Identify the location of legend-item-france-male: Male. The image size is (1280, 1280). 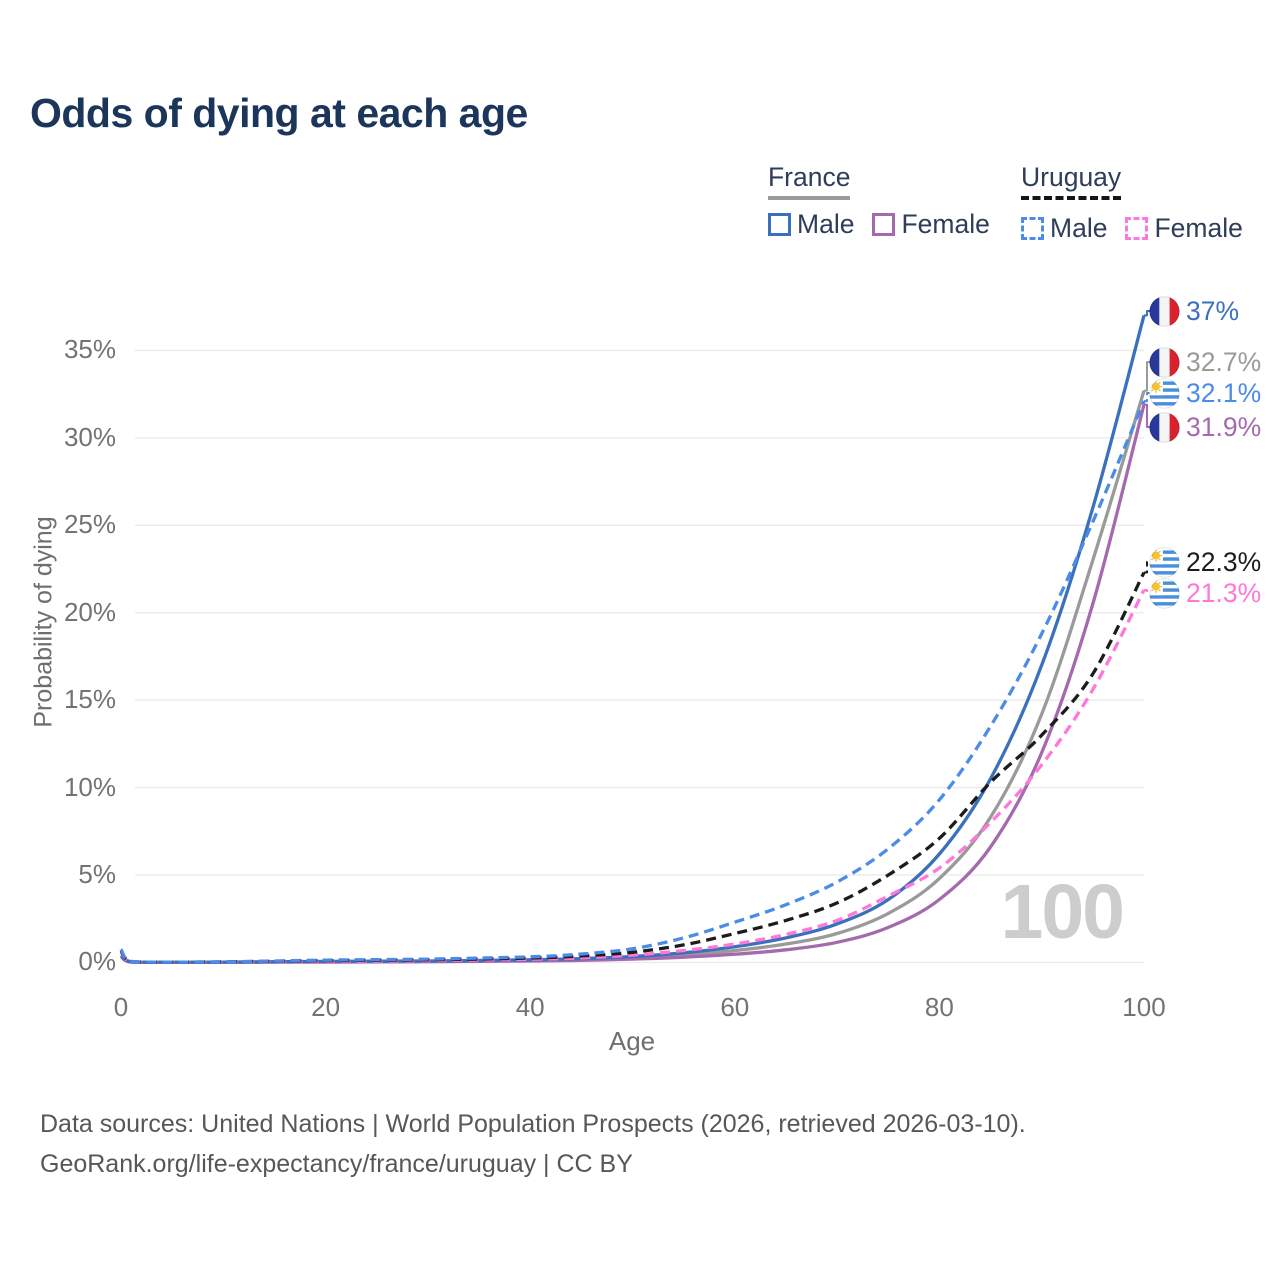
(811, 224).